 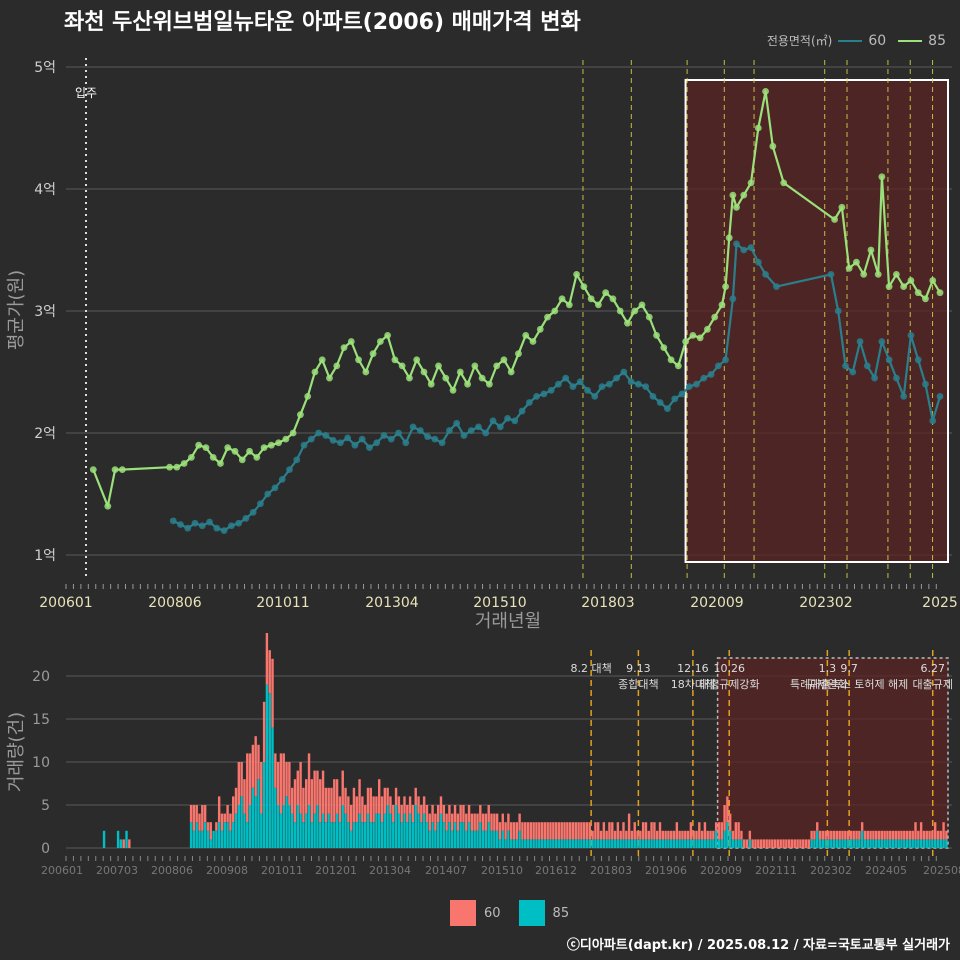 I want to click on volume-tick-label: 15, so click(x=41, y=720).